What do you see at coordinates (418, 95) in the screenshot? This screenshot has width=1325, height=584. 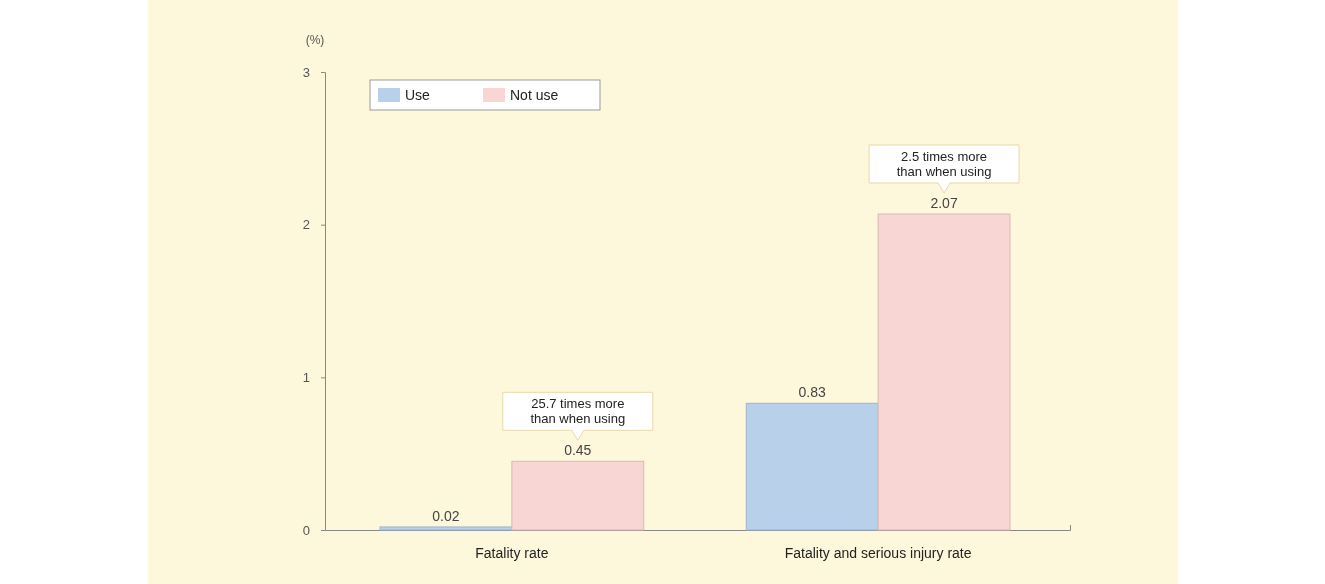 I see `legend-label: Use` at bounding box center [418, 95].